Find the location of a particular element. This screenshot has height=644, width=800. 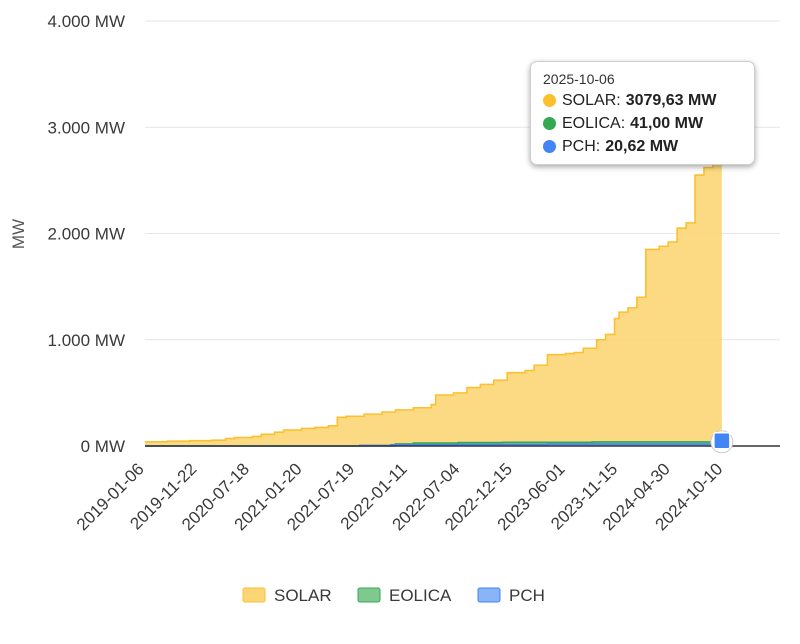

tooltip-row-pch: PCH: 20,62 MW is located at coordinates (642, 146).